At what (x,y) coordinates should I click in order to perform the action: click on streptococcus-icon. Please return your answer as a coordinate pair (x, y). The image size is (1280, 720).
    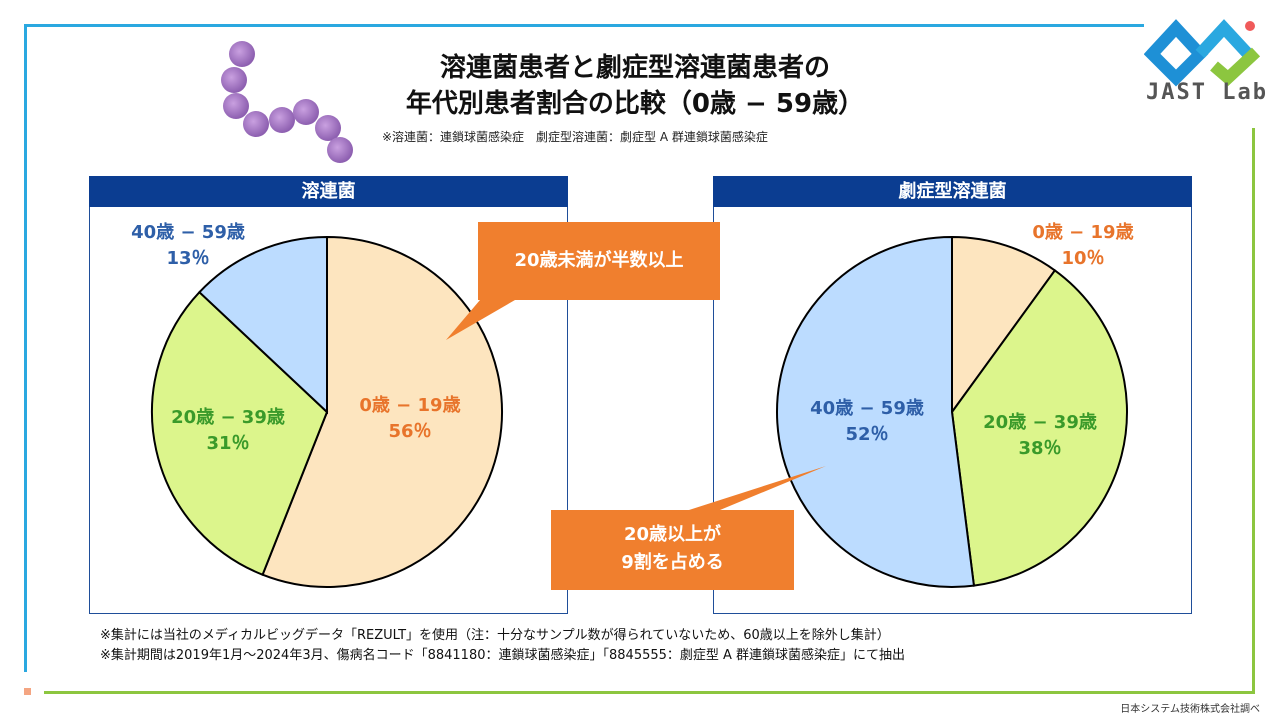
    Looking at the image, I should click on (287, 102).